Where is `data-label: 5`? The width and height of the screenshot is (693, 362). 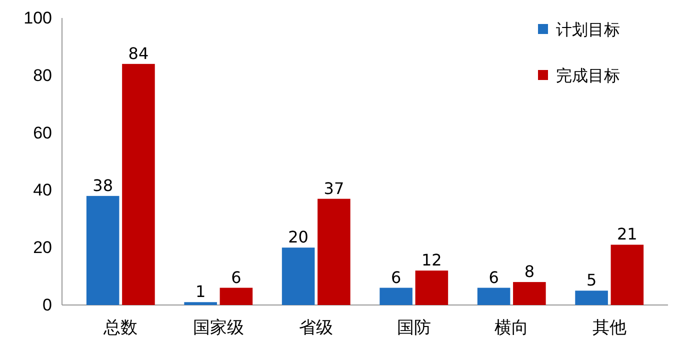
data-label: 5 is located at coordinates (591, 280).